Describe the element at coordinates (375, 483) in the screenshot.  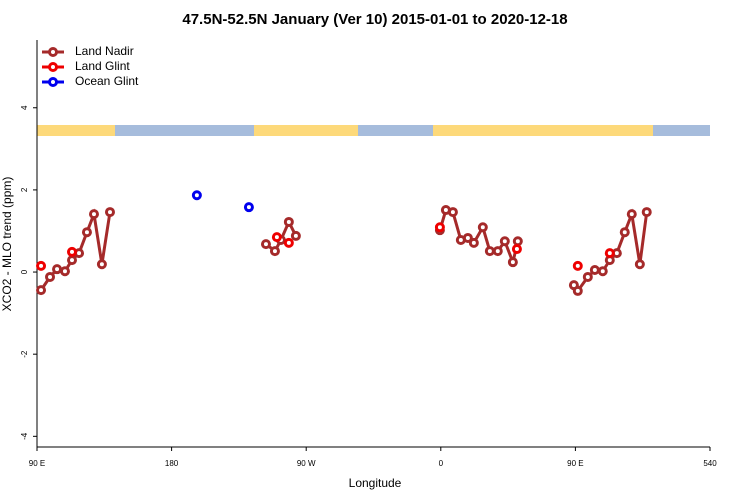
I see `x-axis-label: Longitude` at that location.